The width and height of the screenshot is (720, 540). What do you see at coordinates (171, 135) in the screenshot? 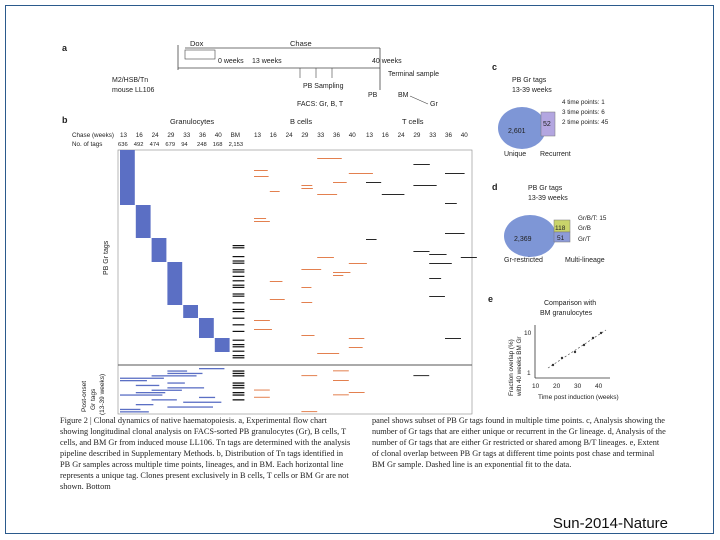
I see `gr-week-label: 29` at bounding box center [171, 135].